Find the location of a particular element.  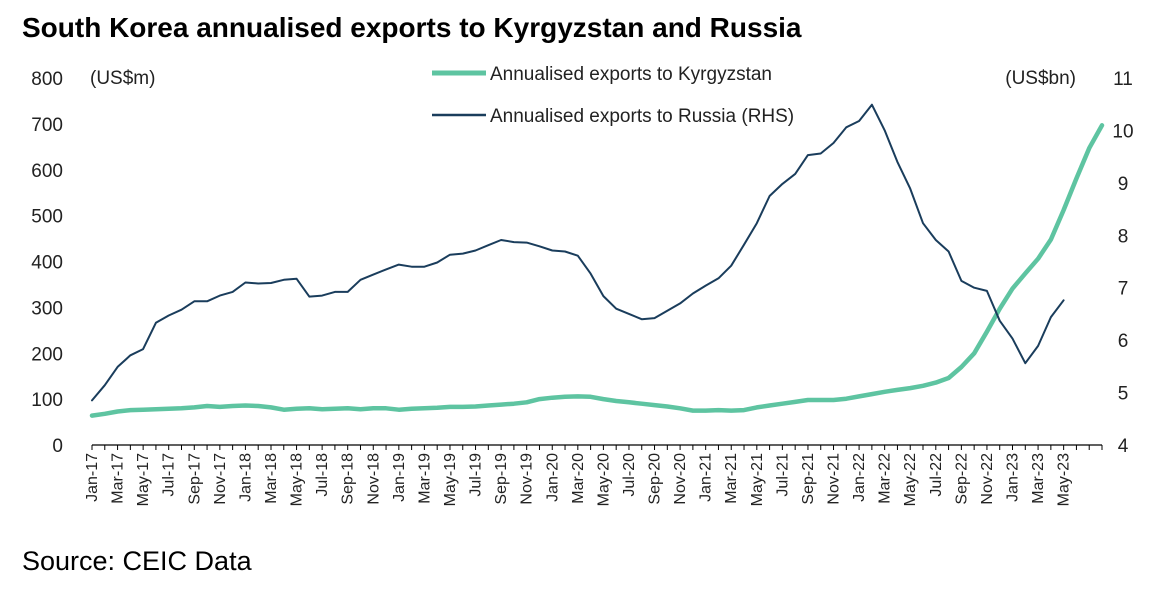

x-axis-tick-label: Mar-21 is located at coordinates (731, 478).